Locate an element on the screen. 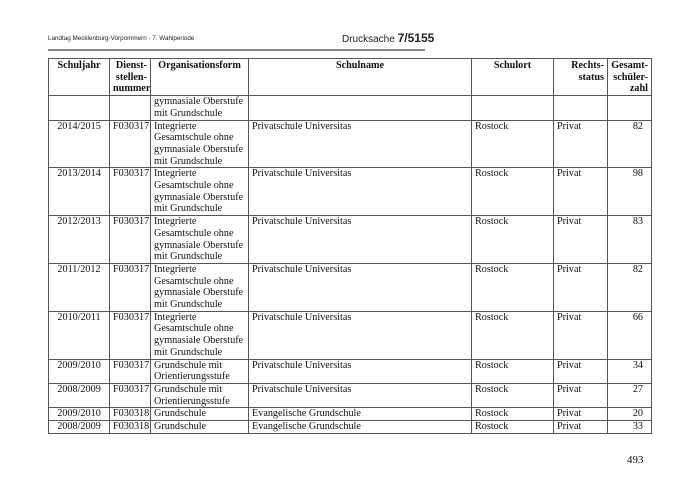  cell-gesamtschuelerzahl: 83 is located at coordinates (629, 239).